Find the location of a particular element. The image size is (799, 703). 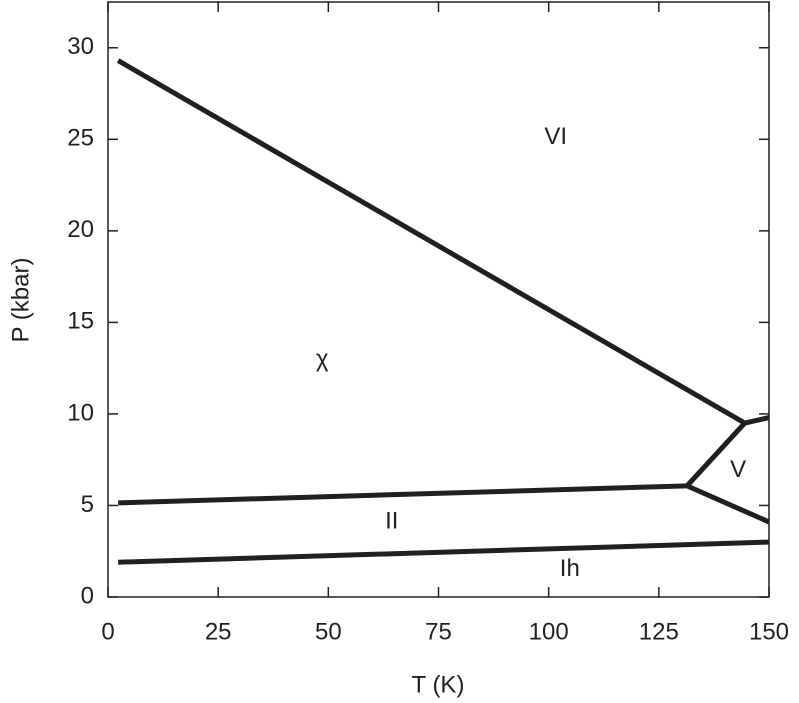

x-tick-label: 0 is located at coordinates (107, 631).